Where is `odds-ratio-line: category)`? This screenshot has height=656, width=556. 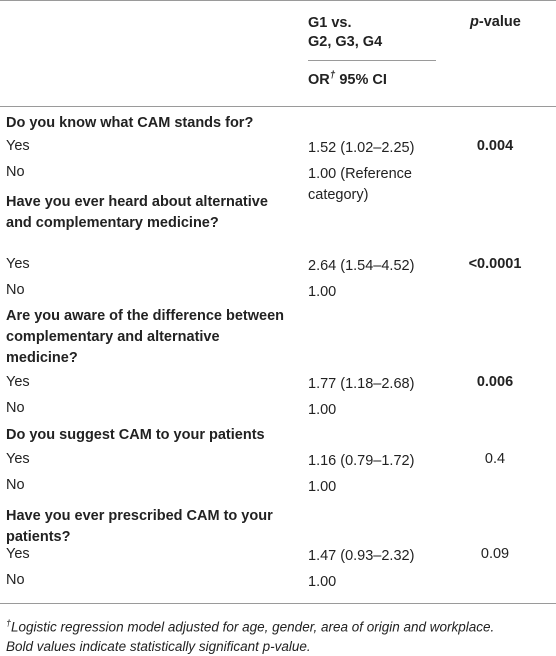 odds-ratio-line: category) is located at coordinates (338, 195).